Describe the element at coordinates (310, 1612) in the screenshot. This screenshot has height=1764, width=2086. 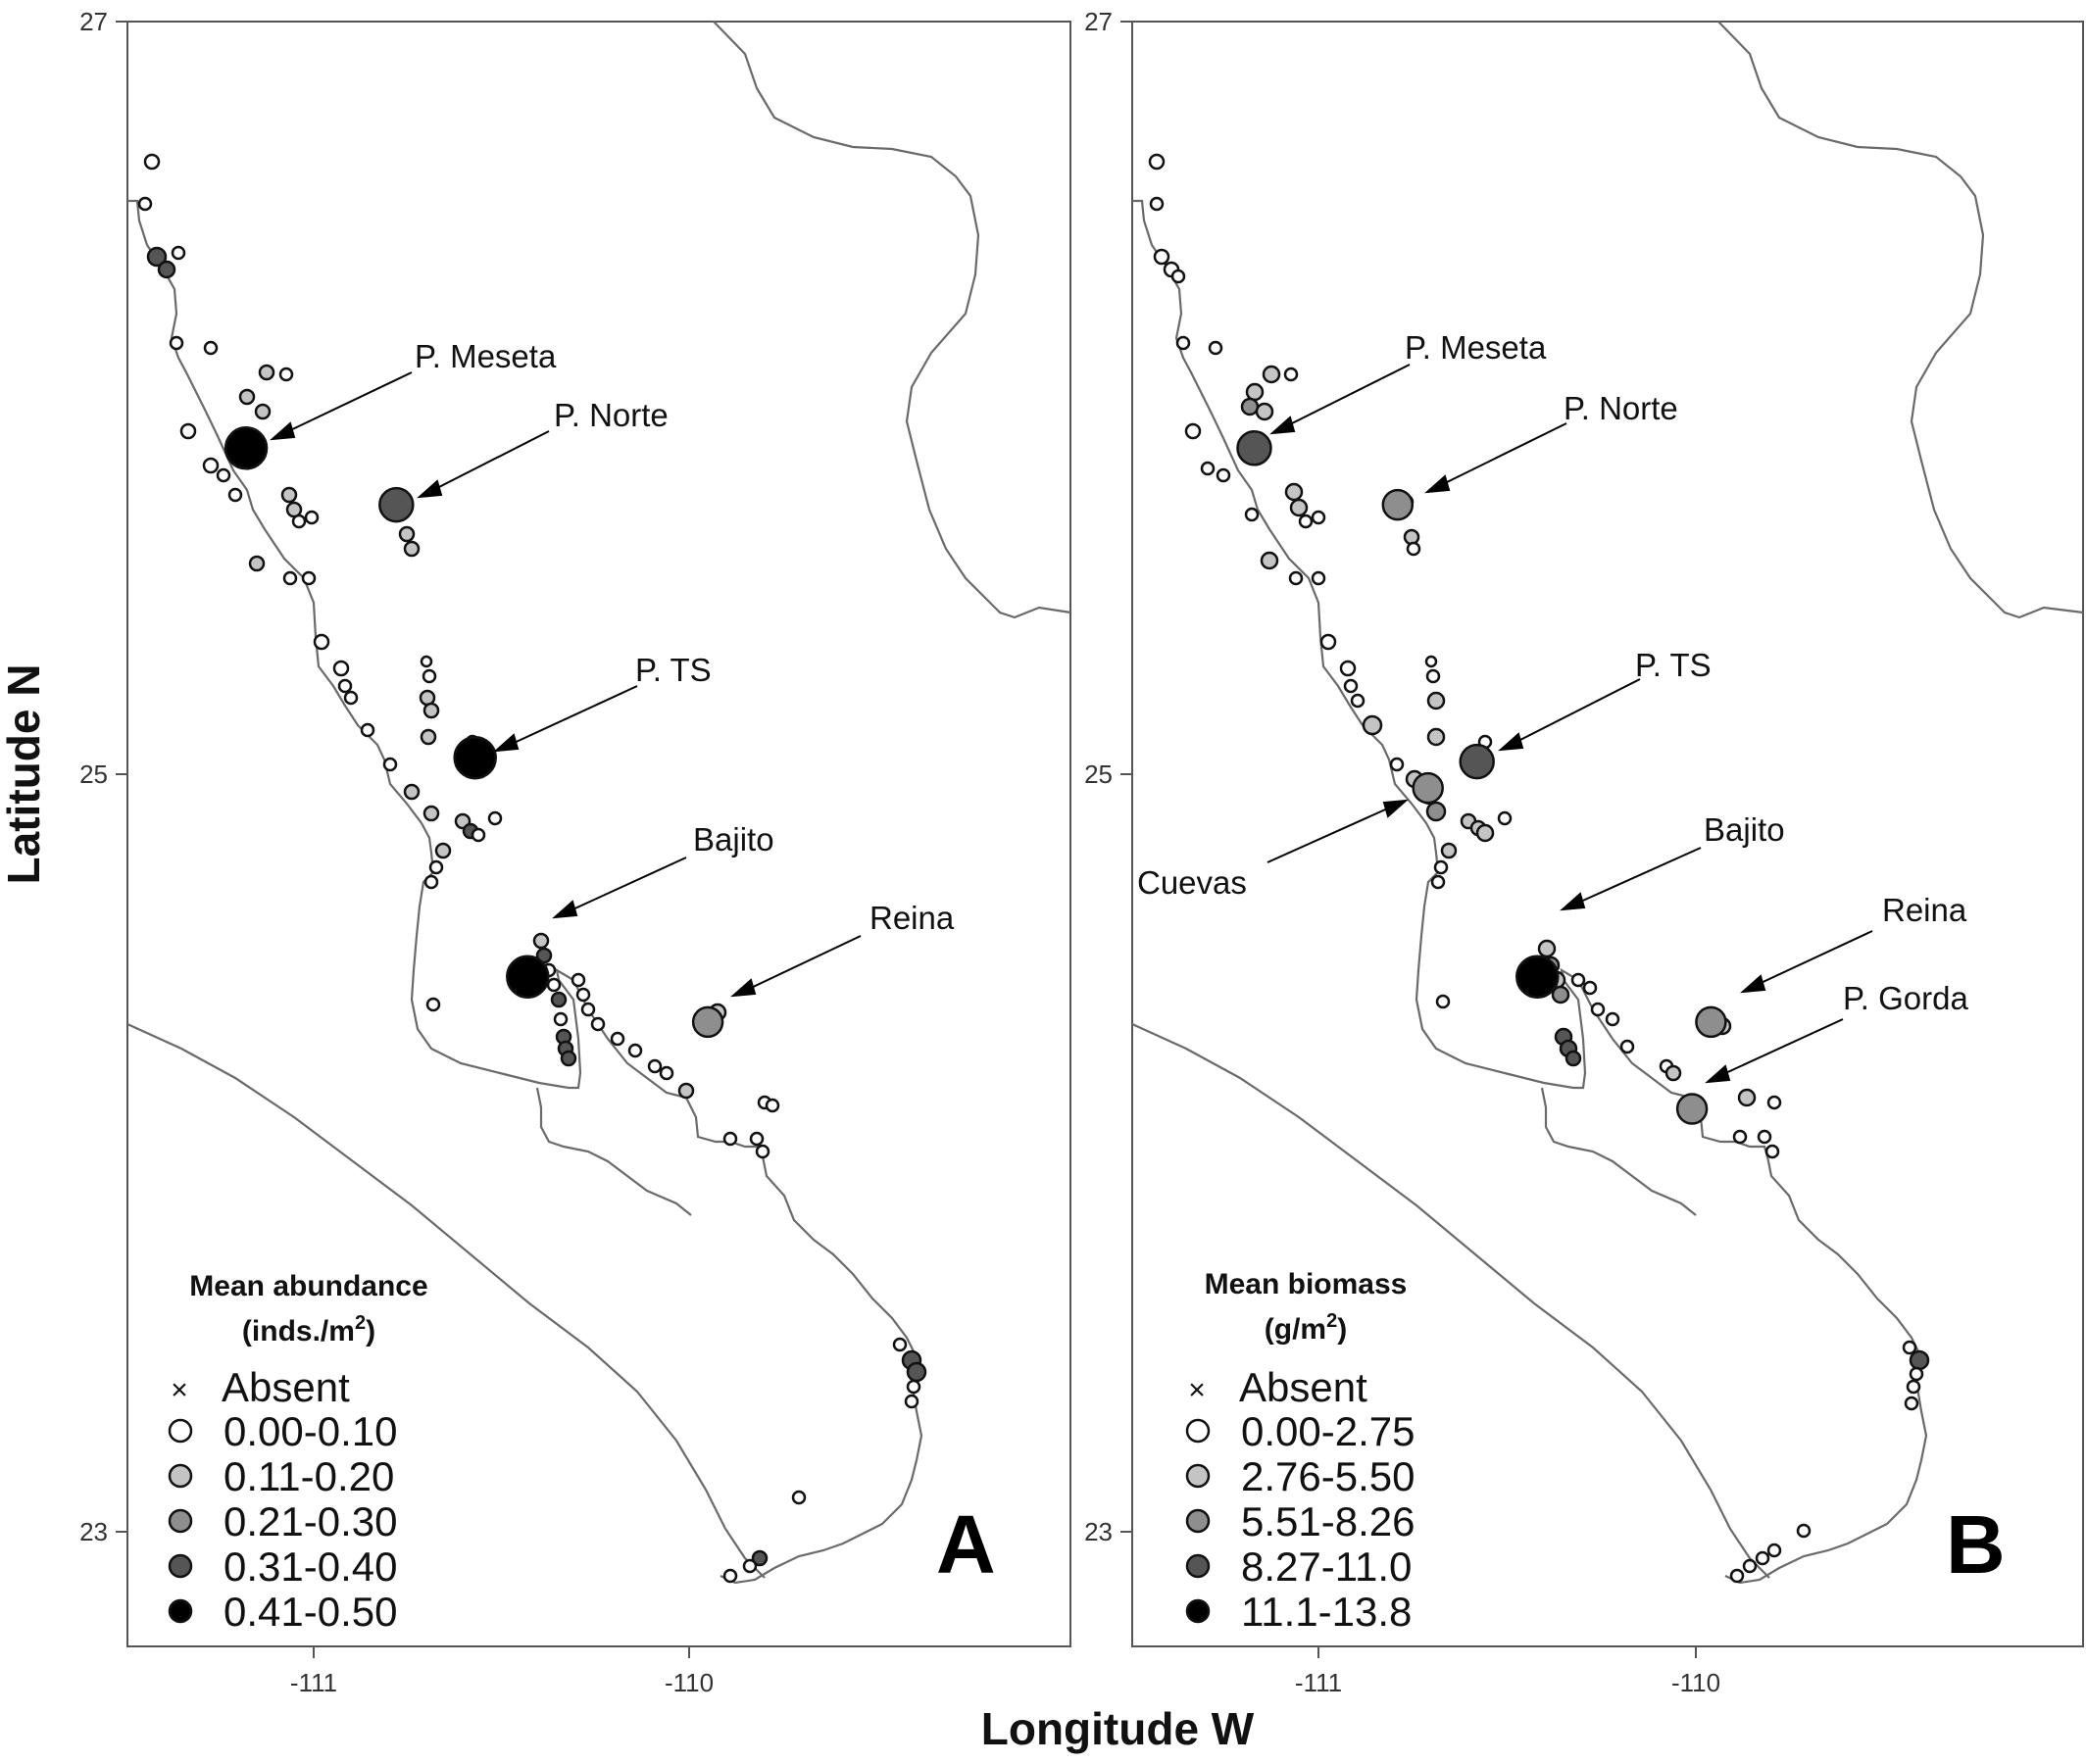
I see `legend-a-item-5: 0.41-0.50` at that location.